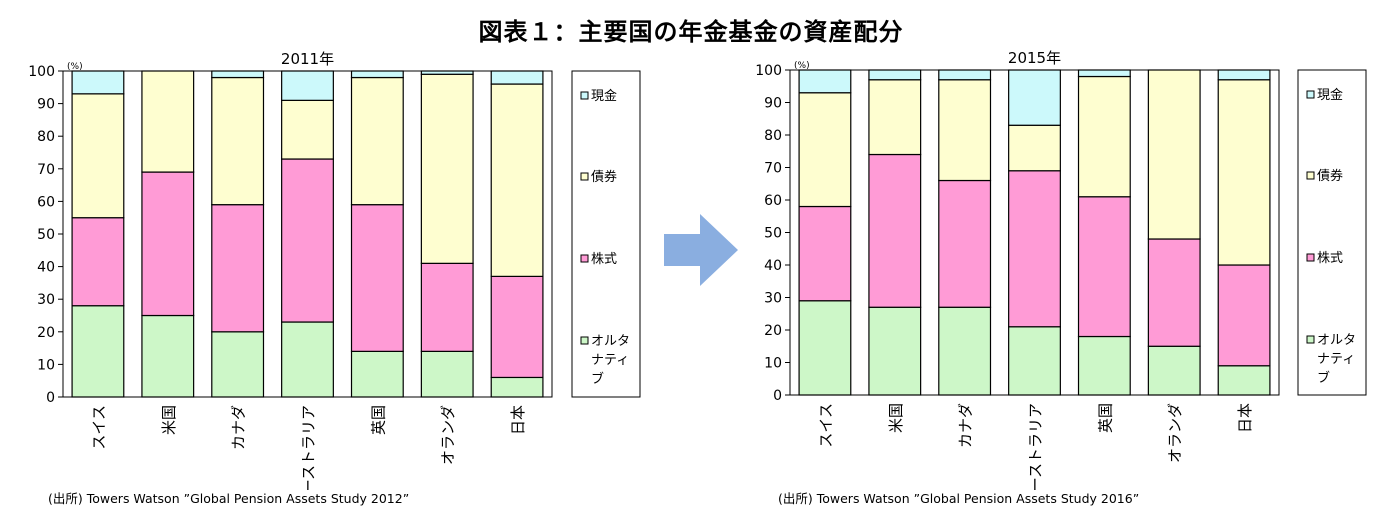 Image resolution: width=1382 pixels, height=518 pixels. I want to click on main-title: 図表１：主要国の年金基金の資産配分, so click(691, 32).